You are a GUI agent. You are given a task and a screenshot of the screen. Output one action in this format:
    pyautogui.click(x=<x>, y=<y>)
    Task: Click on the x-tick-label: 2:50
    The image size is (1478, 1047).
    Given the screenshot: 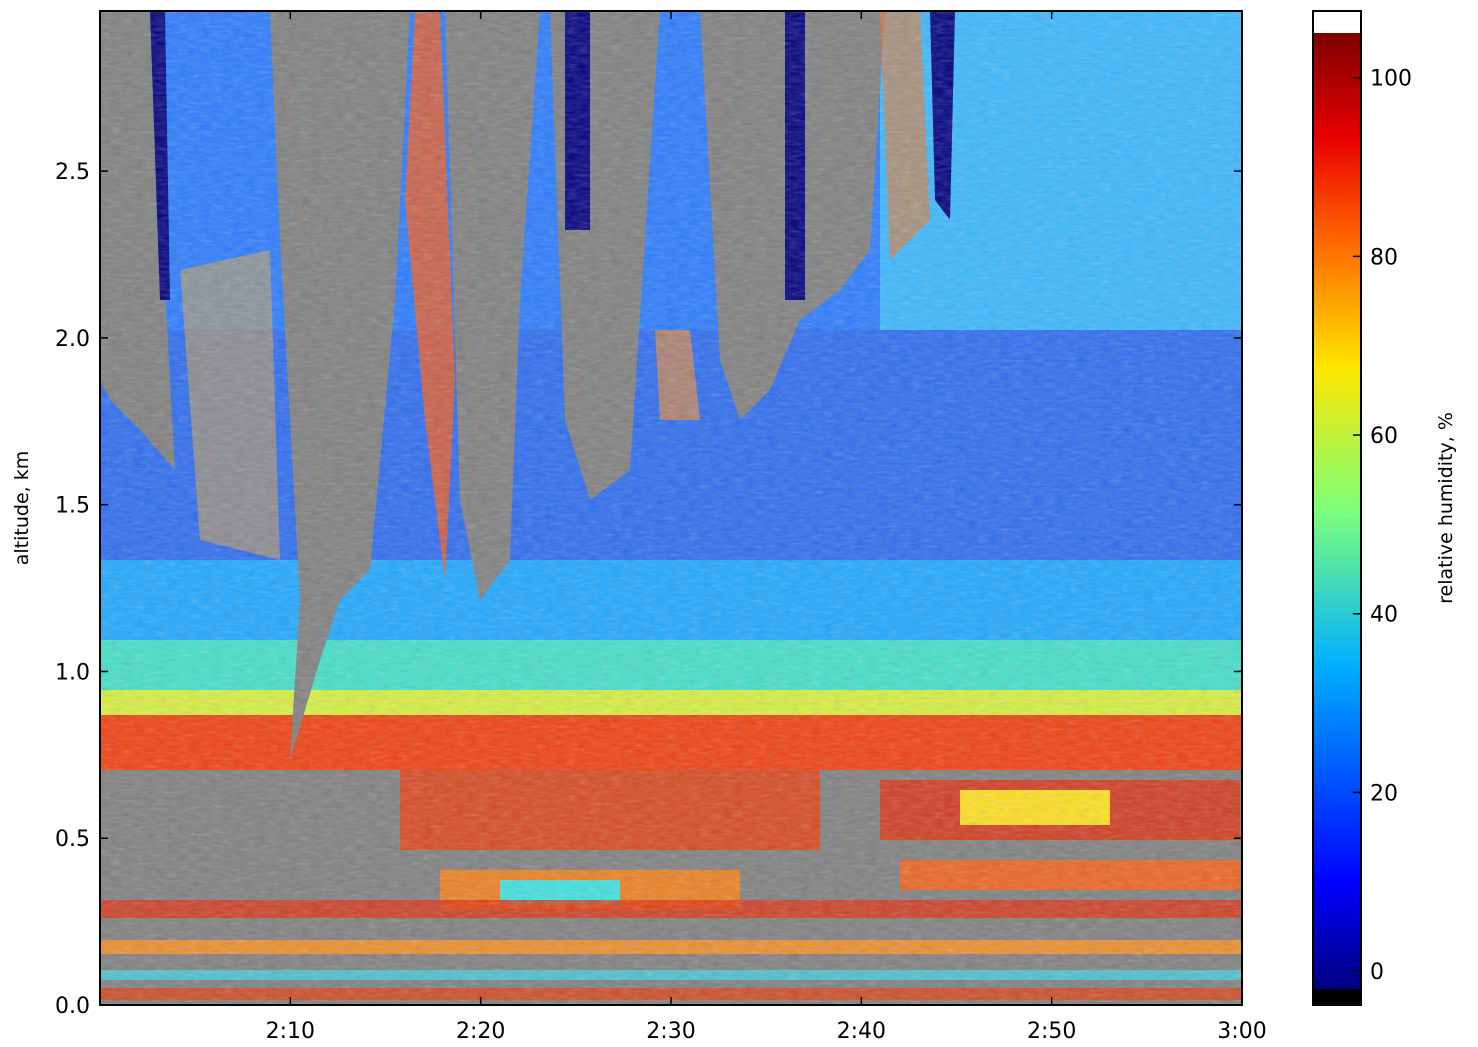 What is the action you would take?
    pyautogui.click(x=1051, y=1031)
    